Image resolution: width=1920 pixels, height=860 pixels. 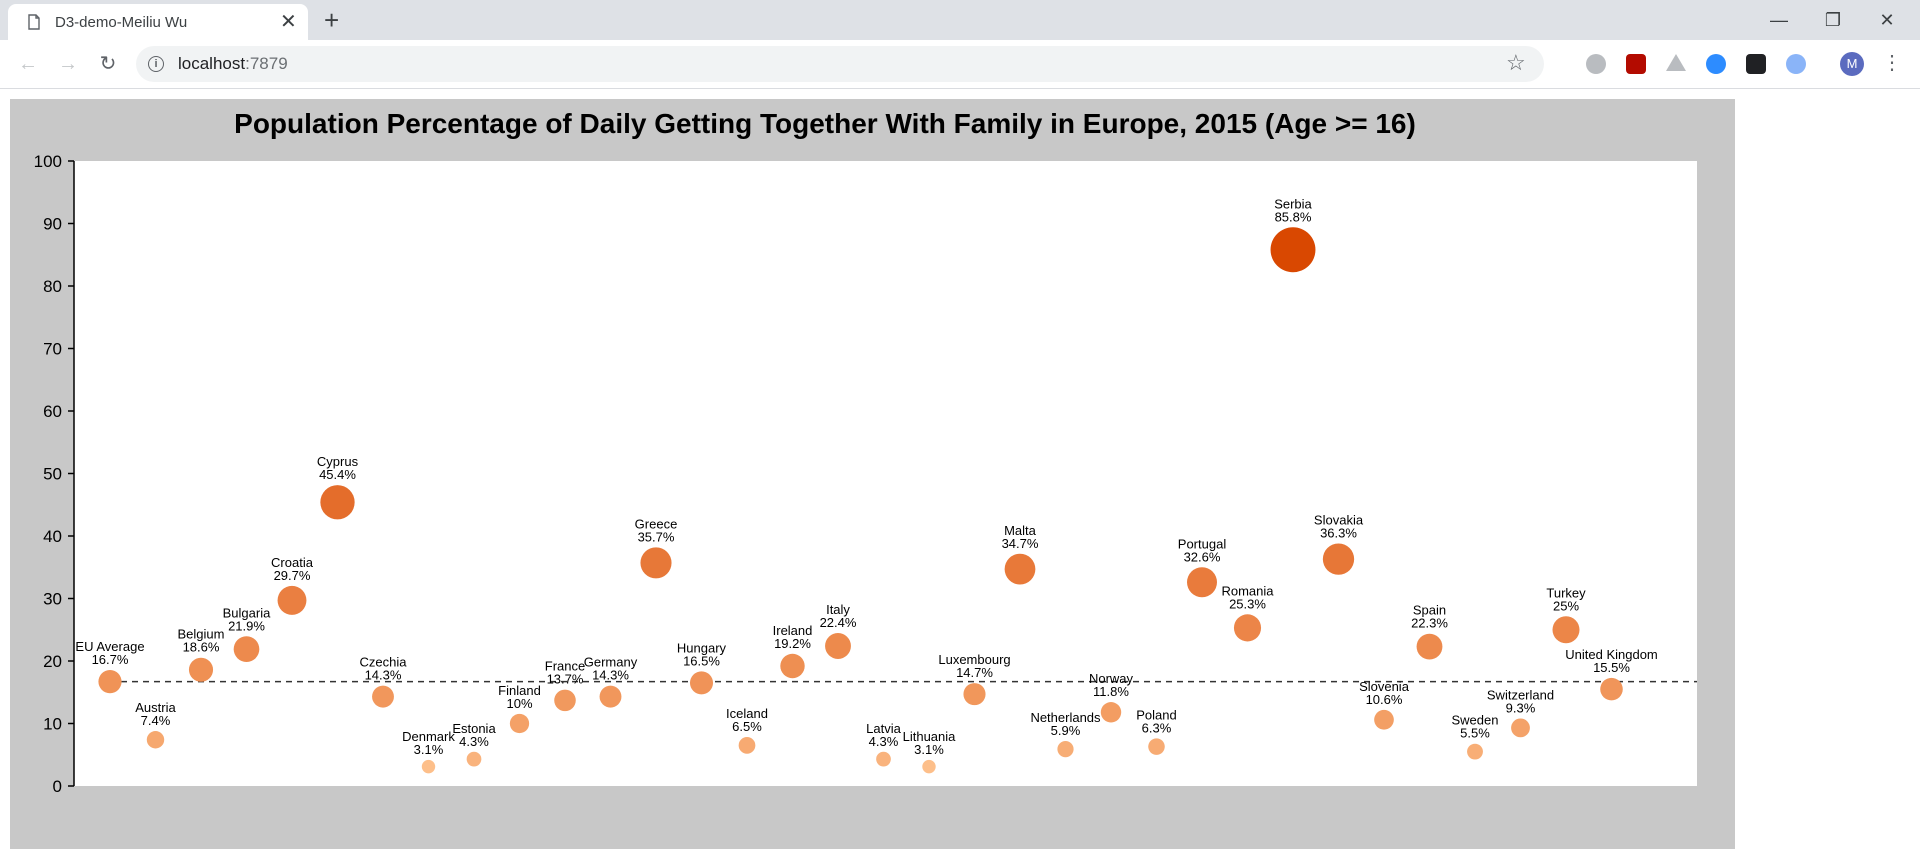 I want to click on point-value-label: 6.5%, so click(x=747, y=726).